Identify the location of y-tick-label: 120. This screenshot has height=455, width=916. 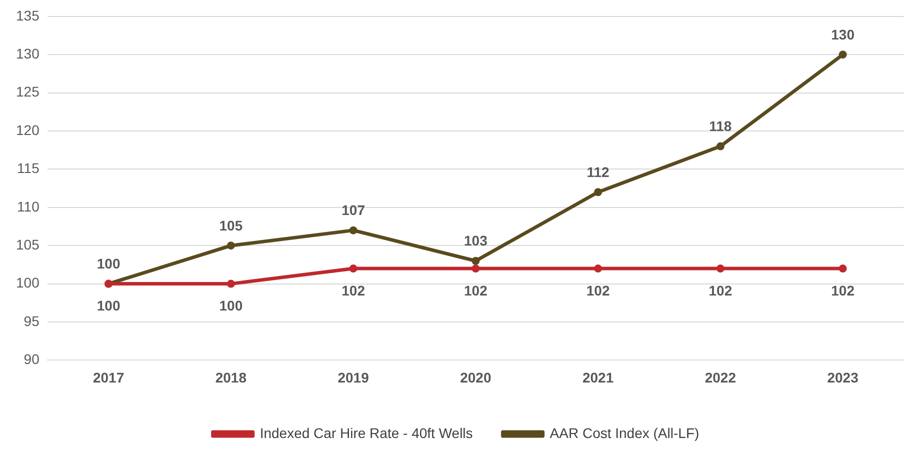
(28, 130).